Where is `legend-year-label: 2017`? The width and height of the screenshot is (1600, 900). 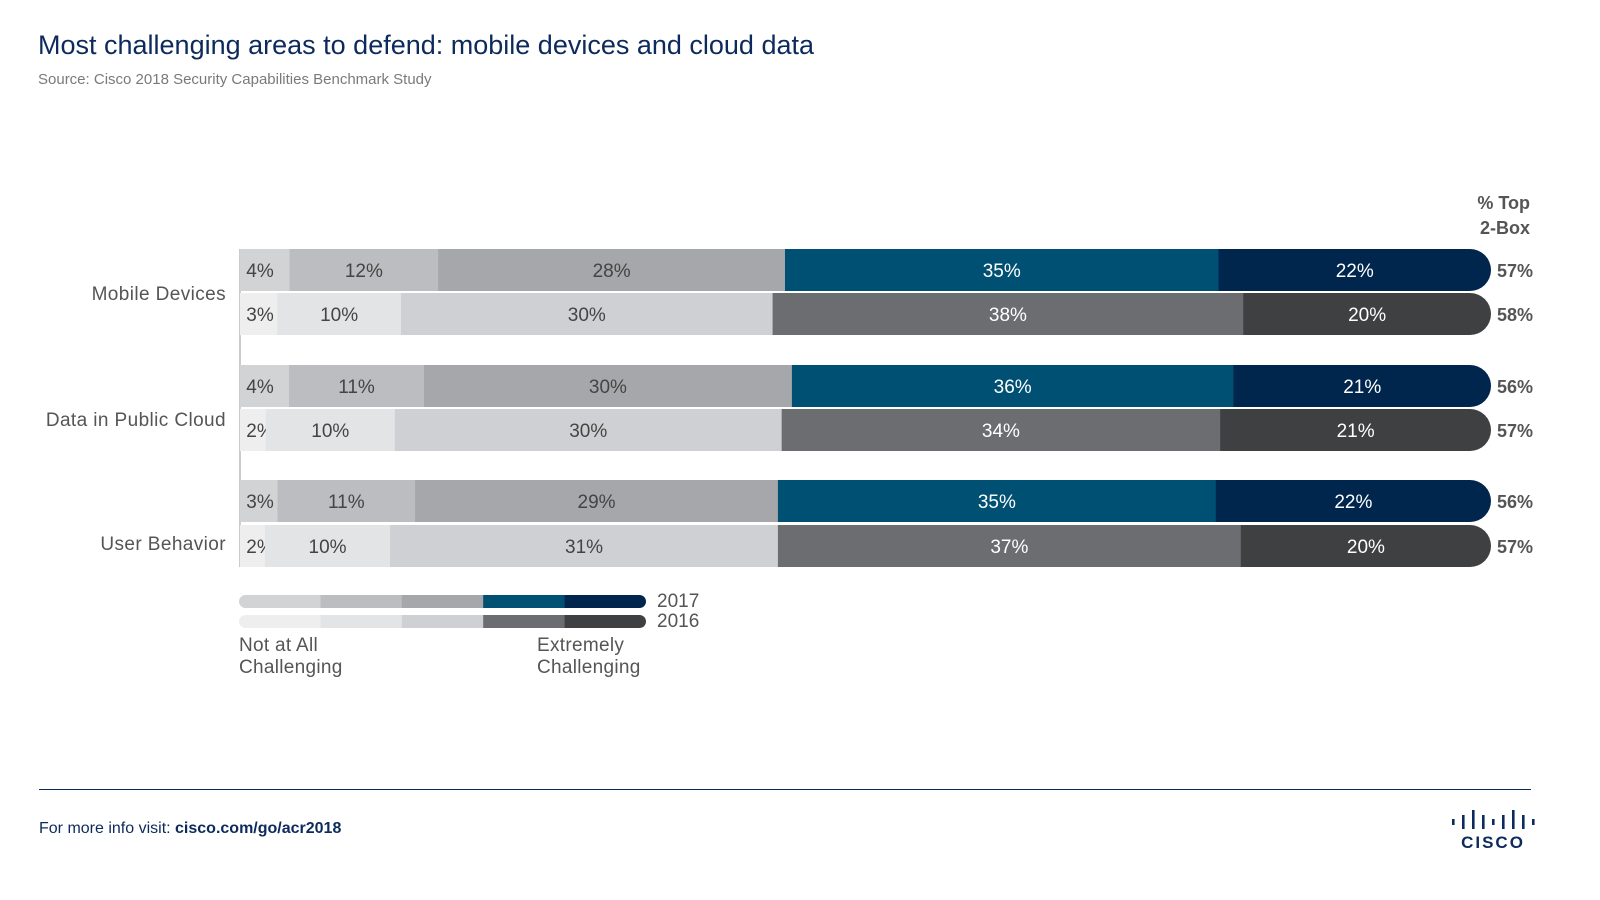 legend-year-label: 2017 is located at coordinates (678, 601).